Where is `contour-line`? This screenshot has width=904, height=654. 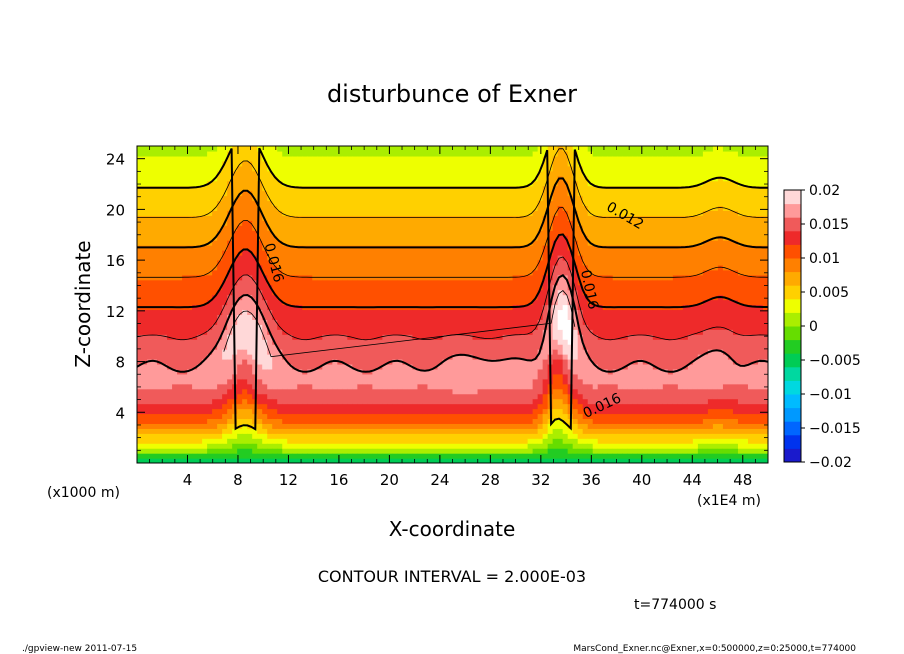
contour-line is located at coordinates (452, 323).